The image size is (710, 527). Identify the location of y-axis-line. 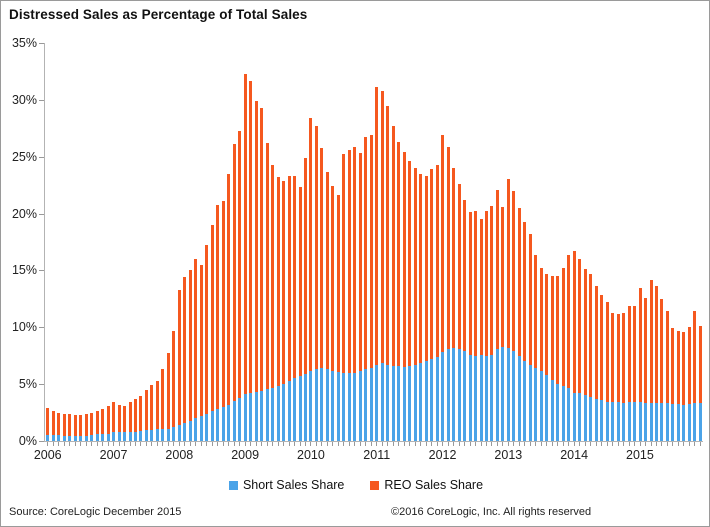
(44, 242).